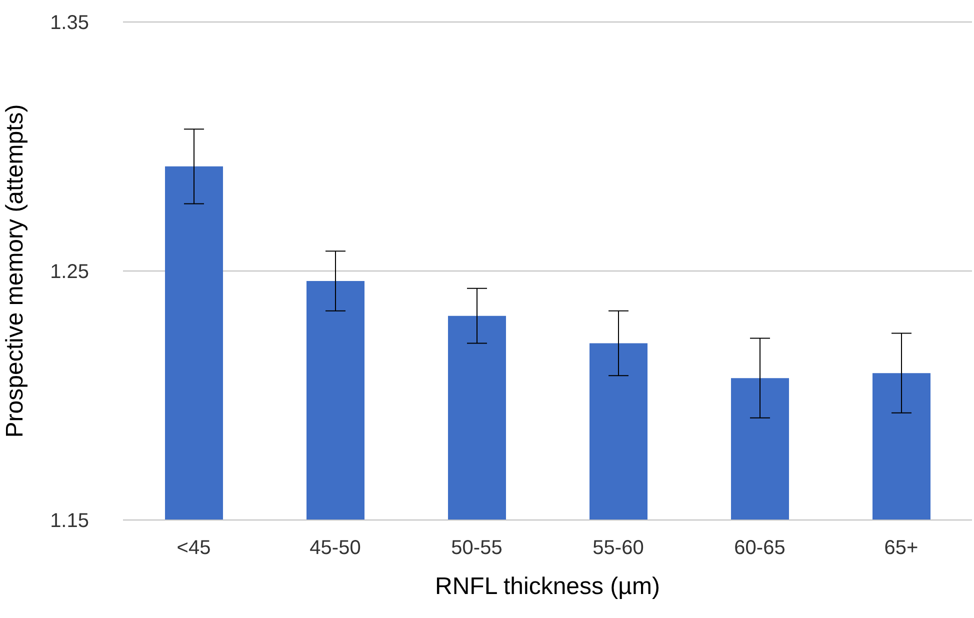  I want to click on x-tick-label: <45, so click(193, 548).